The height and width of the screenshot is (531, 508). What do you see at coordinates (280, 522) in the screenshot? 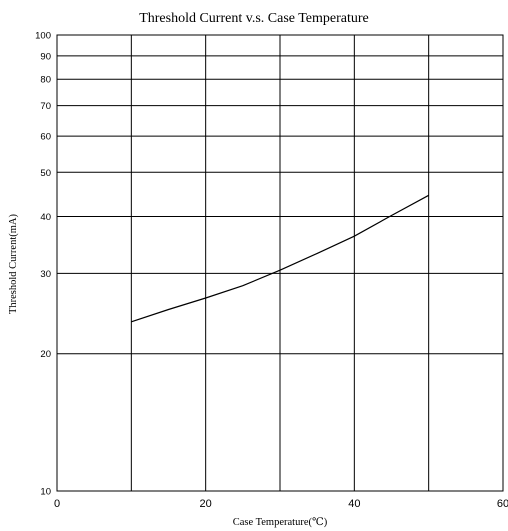
I see `x-axis-label: Case Temperature(℃)` at bounding box center [280, 522].